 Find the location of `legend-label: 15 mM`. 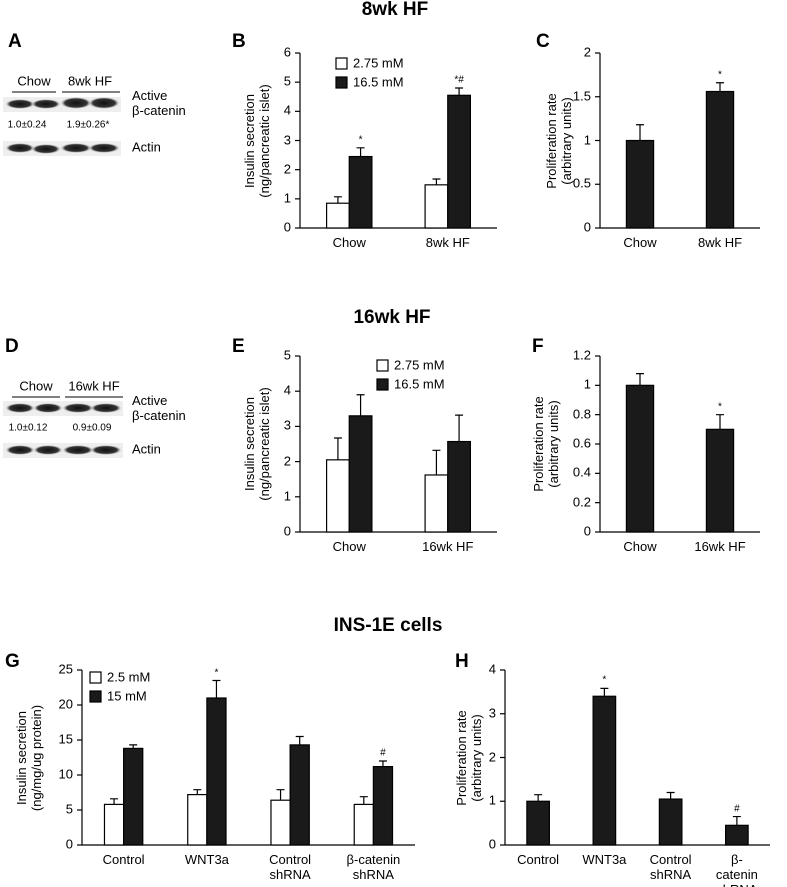

legend-label: 15 mM is located at coordinates (127, 696).